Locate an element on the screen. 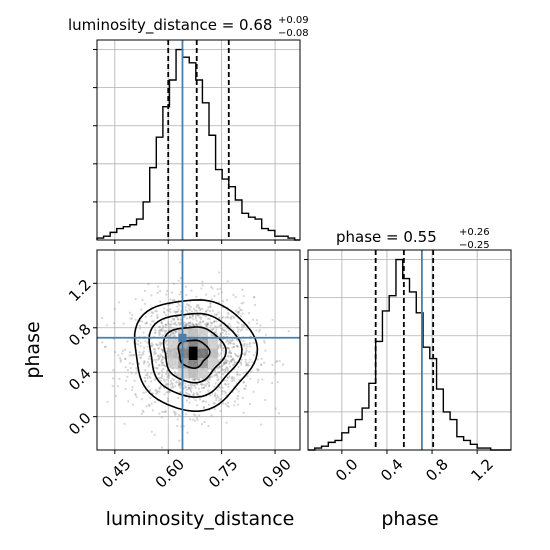 This screenshot has width=550, height=550. joint-truth-marker is located at coordinates (182, 337).